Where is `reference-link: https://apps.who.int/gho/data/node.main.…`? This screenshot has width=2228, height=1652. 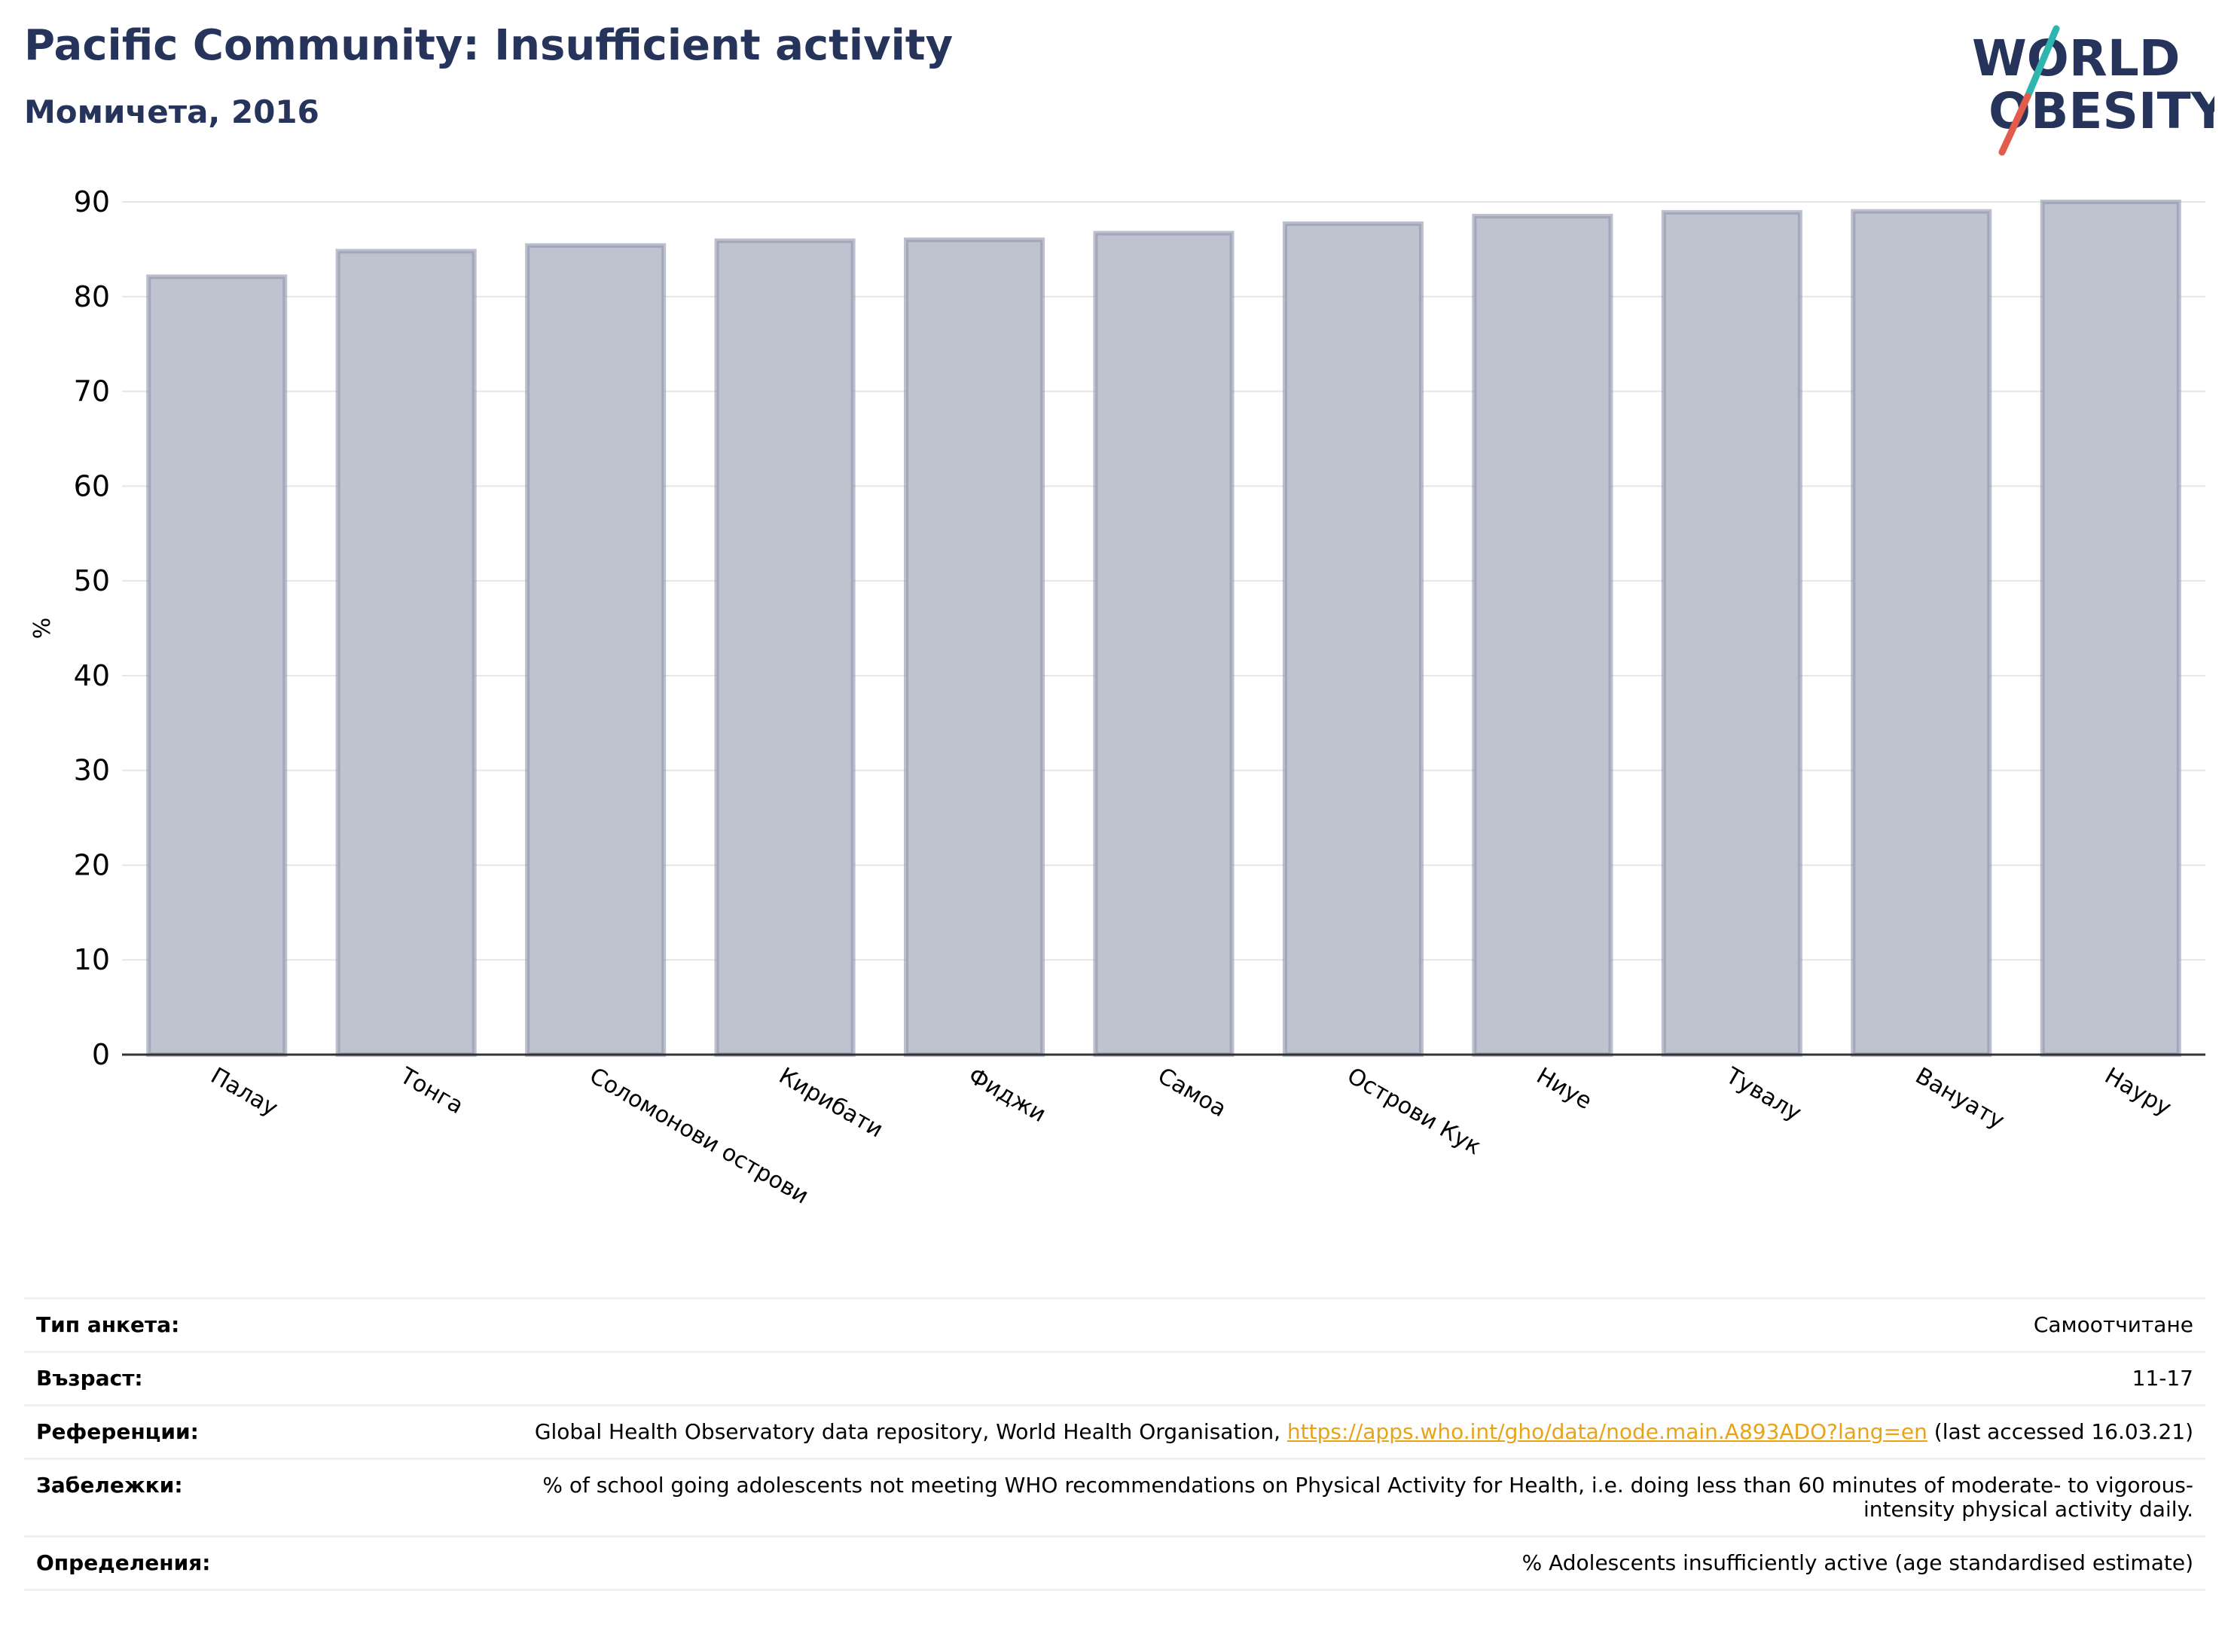
reference-link: https://apps.who.int/gho/data/node.main.… is located at coordinates (1606, 1431).